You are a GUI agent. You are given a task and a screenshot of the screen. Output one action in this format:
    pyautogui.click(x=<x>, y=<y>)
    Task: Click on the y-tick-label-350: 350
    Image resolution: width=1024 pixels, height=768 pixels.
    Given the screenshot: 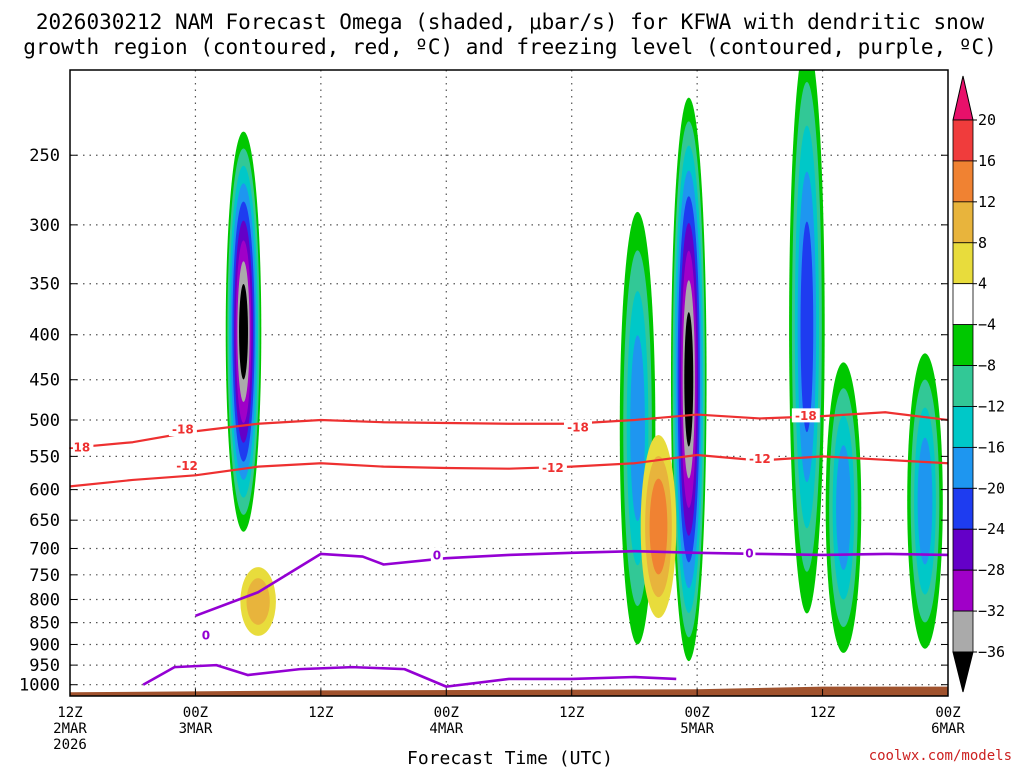 What is the action you would take?
    pyautogui.click(x=44, y=285)
    